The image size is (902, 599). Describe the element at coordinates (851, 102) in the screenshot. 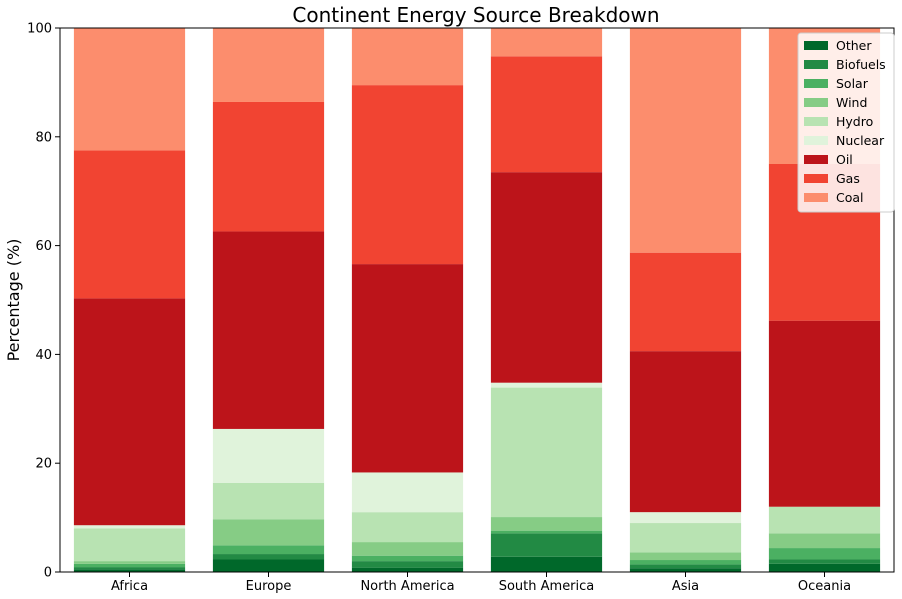

I see `legend-label: Wind` at that location.